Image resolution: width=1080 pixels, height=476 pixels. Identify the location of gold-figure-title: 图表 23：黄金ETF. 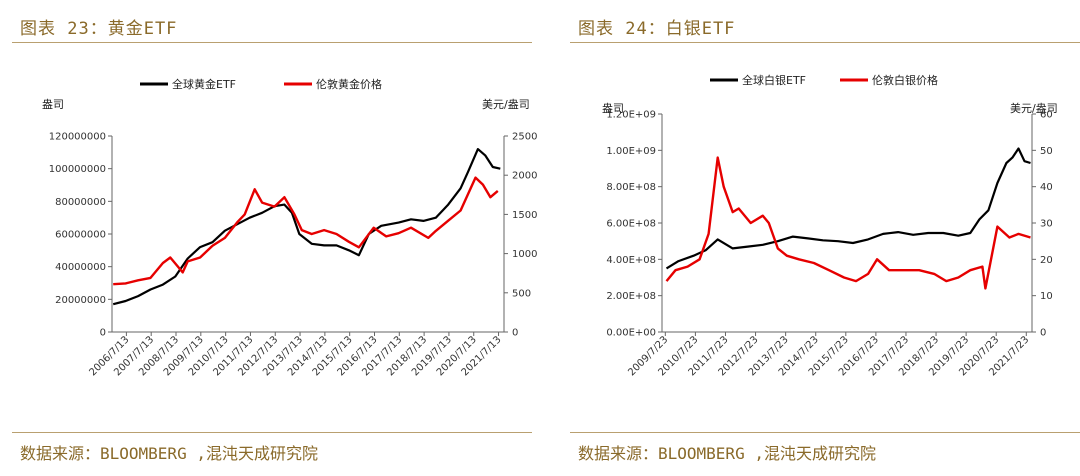
(99, 29).